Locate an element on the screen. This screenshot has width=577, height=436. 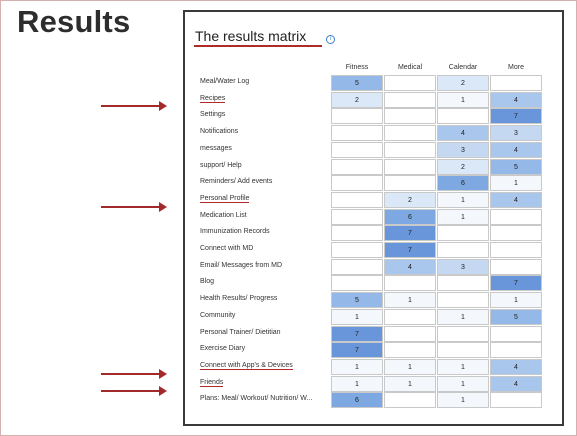
row-label: messages is located at coordinates (216, 148).